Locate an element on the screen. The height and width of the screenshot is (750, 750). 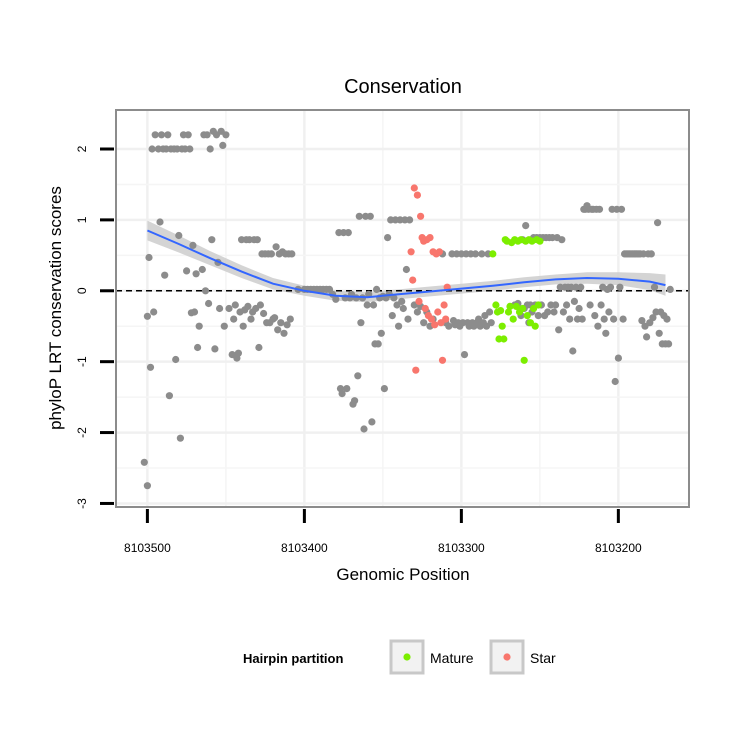
legend: Hairpin partition Mature Star is located at coordinates (399, 657).